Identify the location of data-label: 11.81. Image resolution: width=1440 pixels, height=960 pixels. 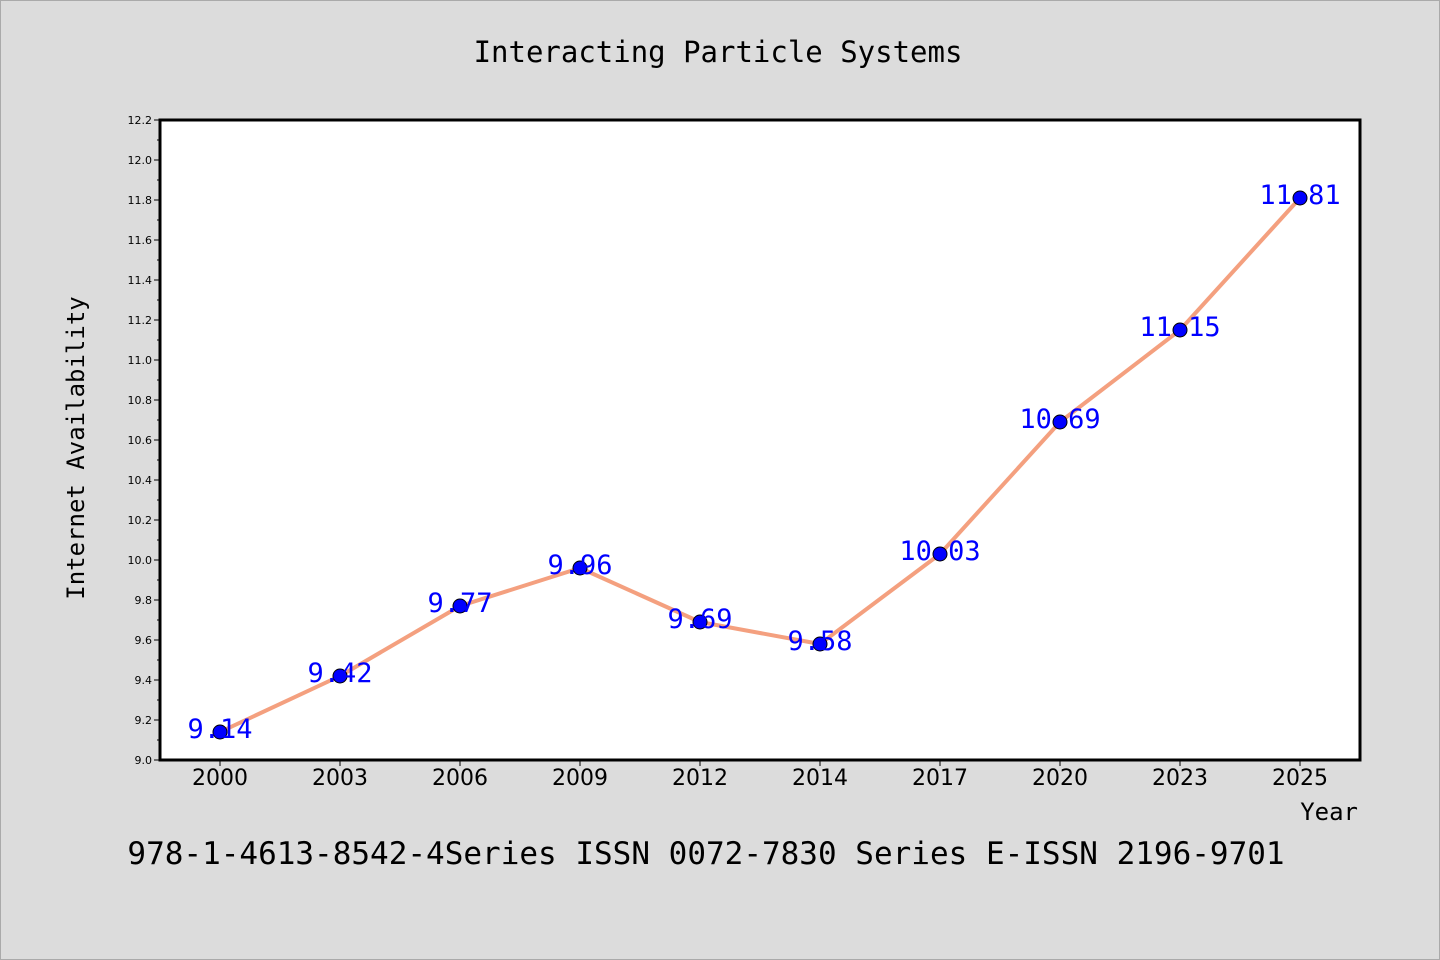
(1299, 195).